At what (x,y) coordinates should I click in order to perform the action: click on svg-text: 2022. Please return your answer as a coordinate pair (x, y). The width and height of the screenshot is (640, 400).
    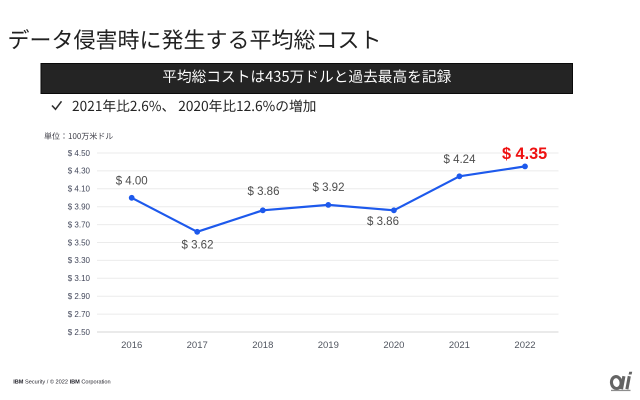
    Looking at the image, I should click on (524, 345).